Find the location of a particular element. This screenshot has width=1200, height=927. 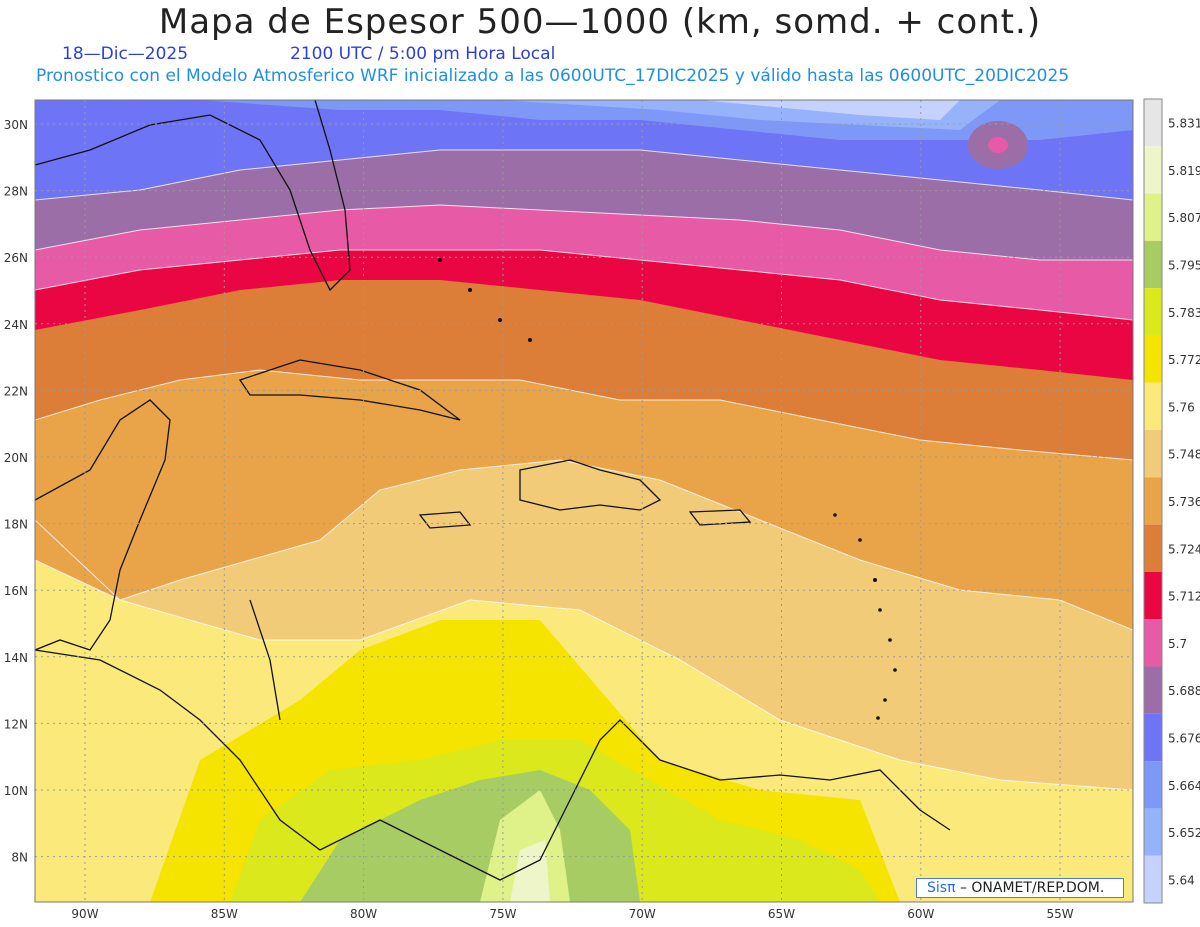

latitude-label: 26N is located at coordinates (16, 258).